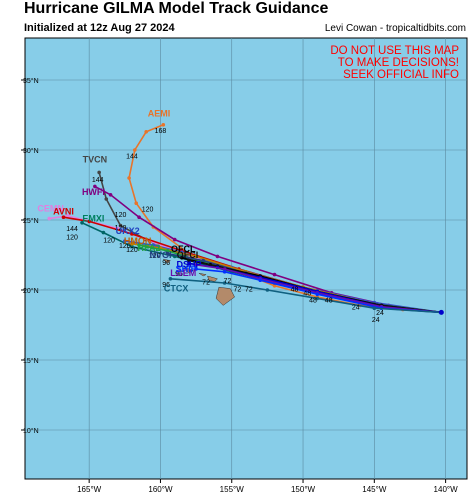  Describe the element at coordinates (95, 160) in the screenshot. I see `model-label-tvcn: TVCN` at that location.